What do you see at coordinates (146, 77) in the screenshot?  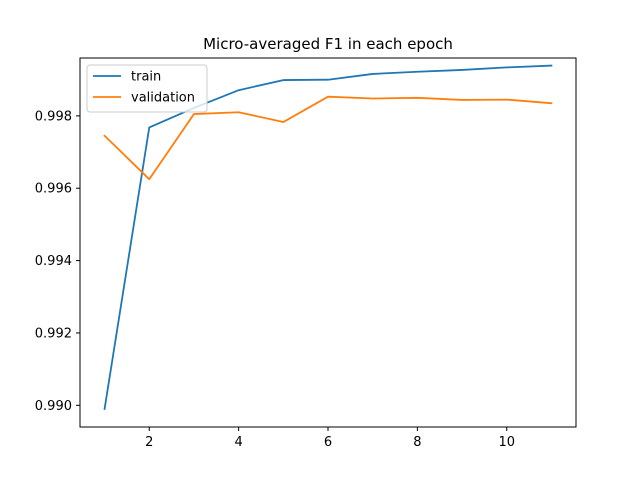 I see `legend-label-train: train` at bounding box center [146, 77].